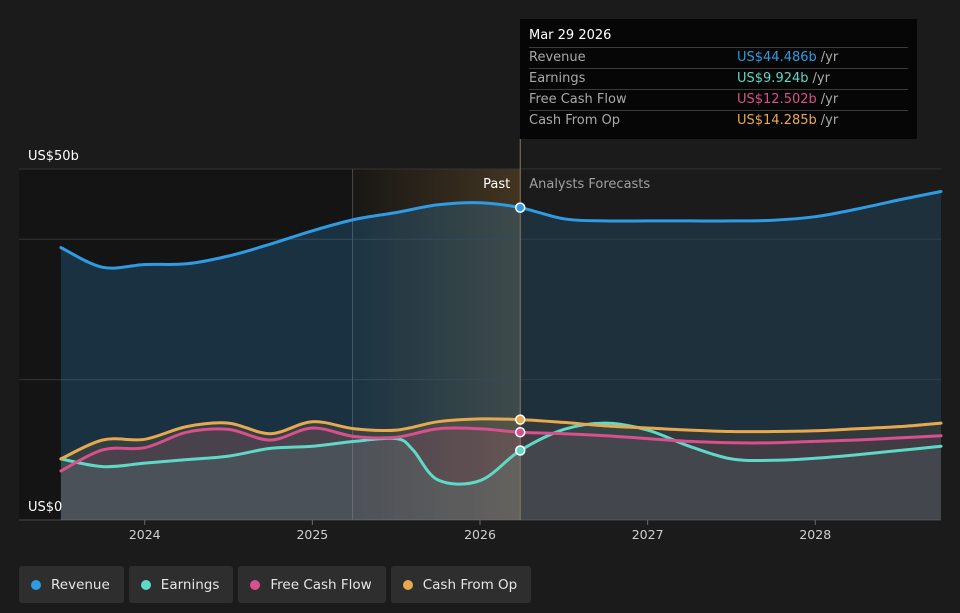 Image resolution: width=960 pixels, height=613 pixels. Describe the element at coordinates (520, 419) in the screenshot. I see `cash-from-op-marker` at that location.